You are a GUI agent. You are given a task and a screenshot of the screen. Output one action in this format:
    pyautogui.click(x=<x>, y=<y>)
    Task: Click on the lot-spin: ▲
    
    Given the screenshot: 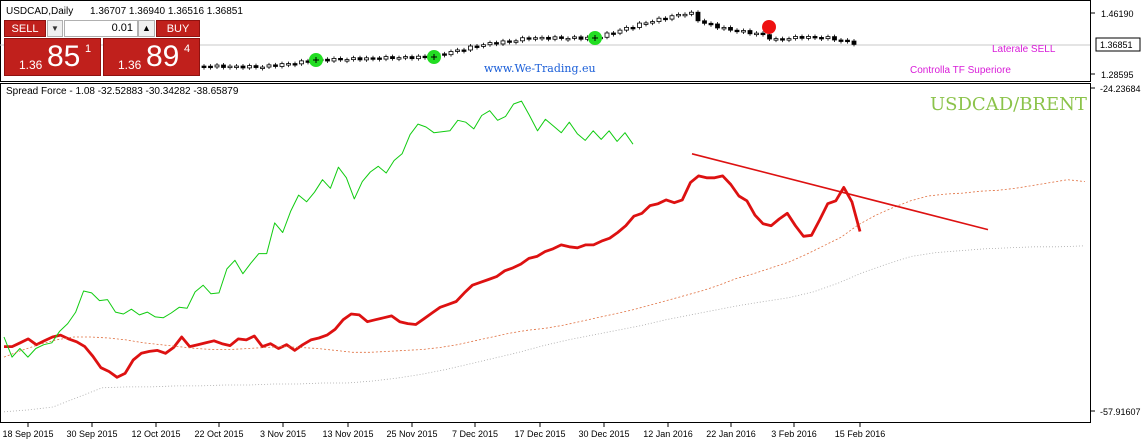 What is the action you would take?
    pyautogui.click(x=146, y=28)
    